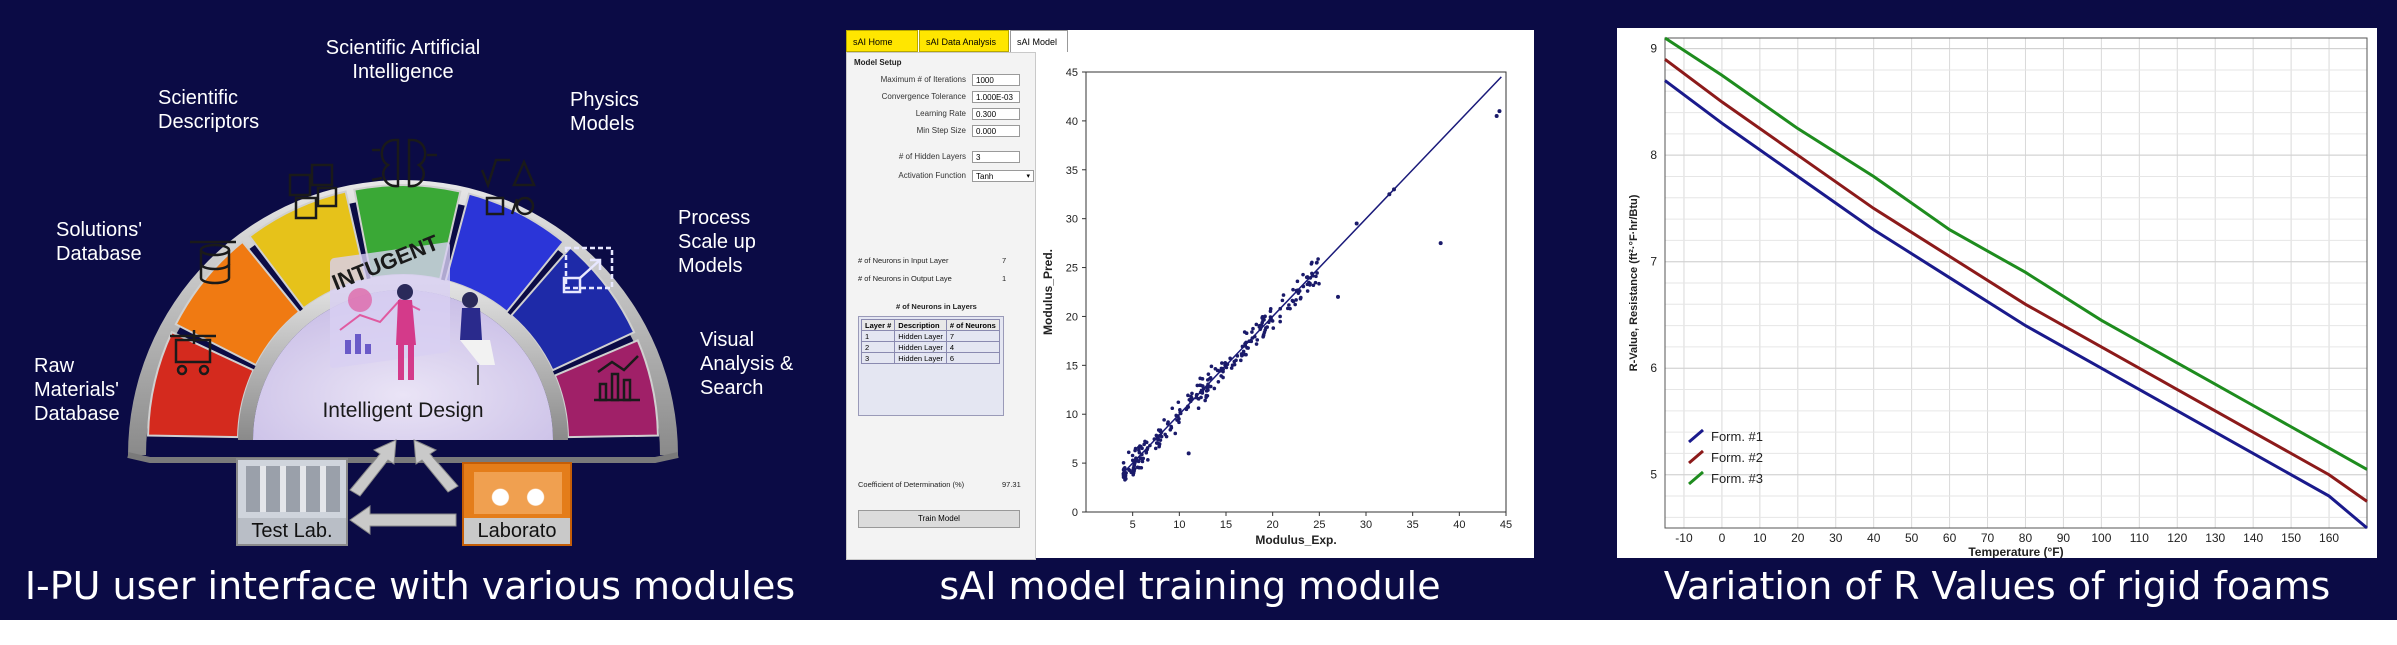 This screenshot has height=645, width=2397. What do you see at coordinates (617, 378) in the screenshot?
I see `chart-analysis-icon` at bounding box center [617, 378].